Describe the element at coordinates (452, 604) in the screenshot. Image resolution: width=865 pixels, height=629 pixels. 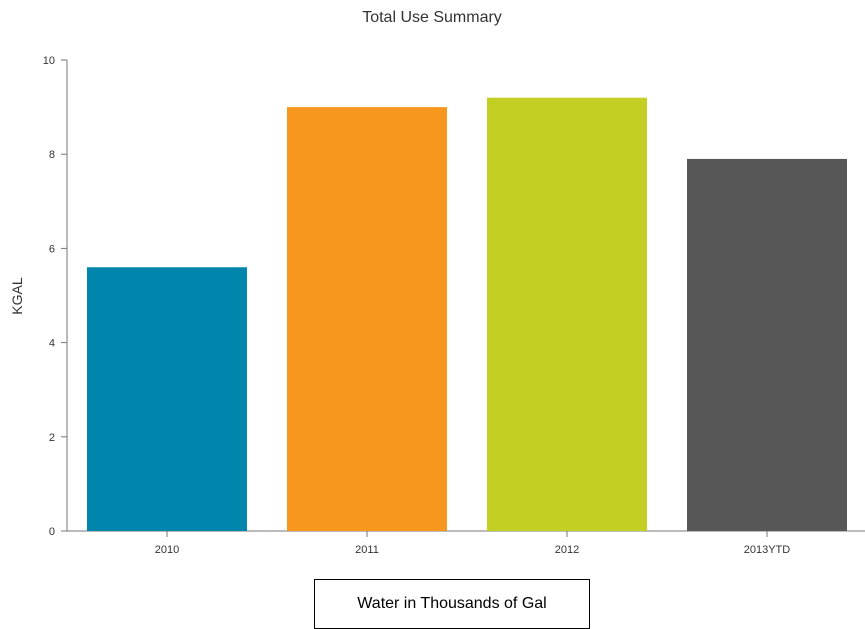
I see `chart-caption: Water in Thousands of Gal` at that location.